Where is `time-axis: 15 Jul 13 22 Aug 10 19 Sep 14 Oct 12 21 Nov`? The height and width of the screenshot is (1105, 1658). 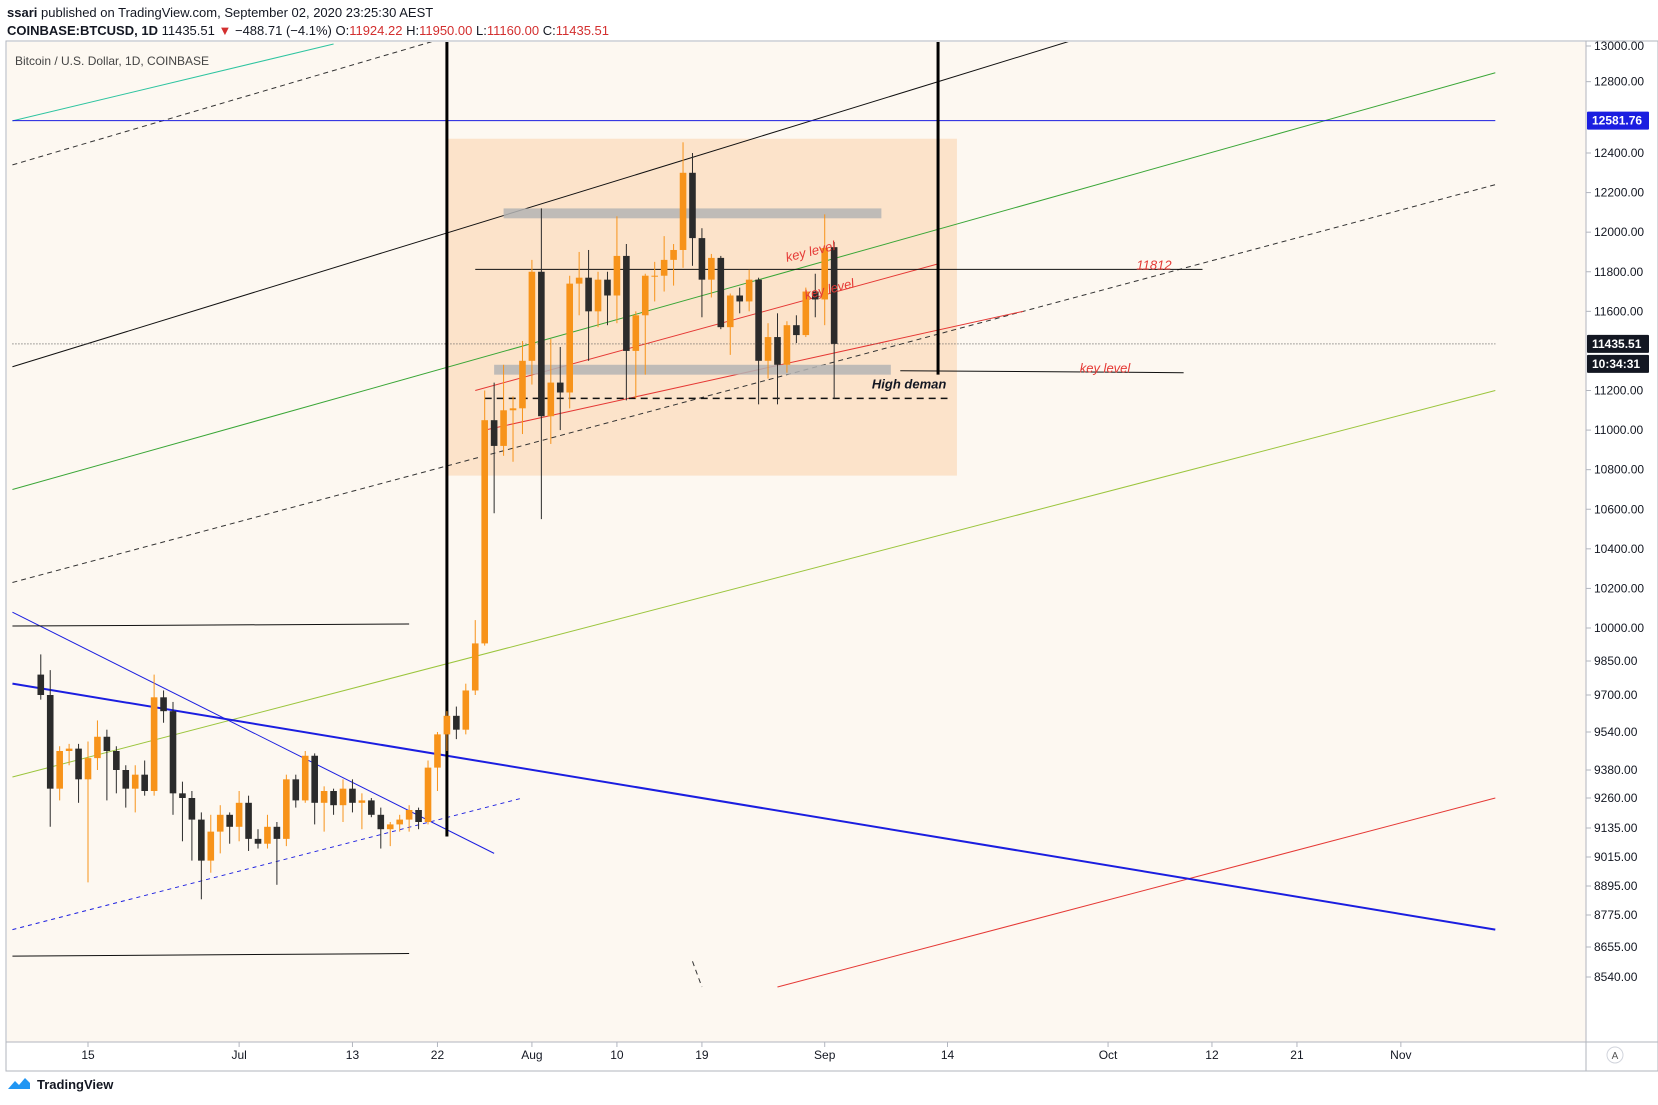
time-axis: 15 Jul 13 22 Aug 10 19 Sep 14 Oct 12 21 Nov is located at coordinates (746, 1052).